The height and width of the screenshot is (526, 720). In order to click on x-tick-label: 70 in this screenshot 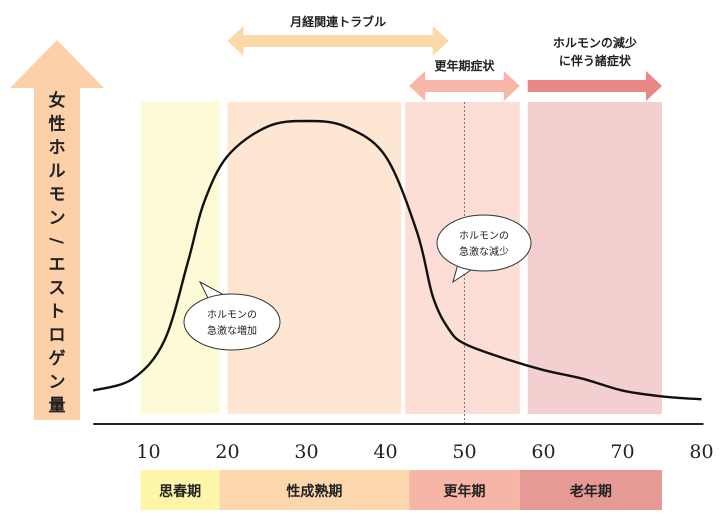, I will do `click(622, 452)`.